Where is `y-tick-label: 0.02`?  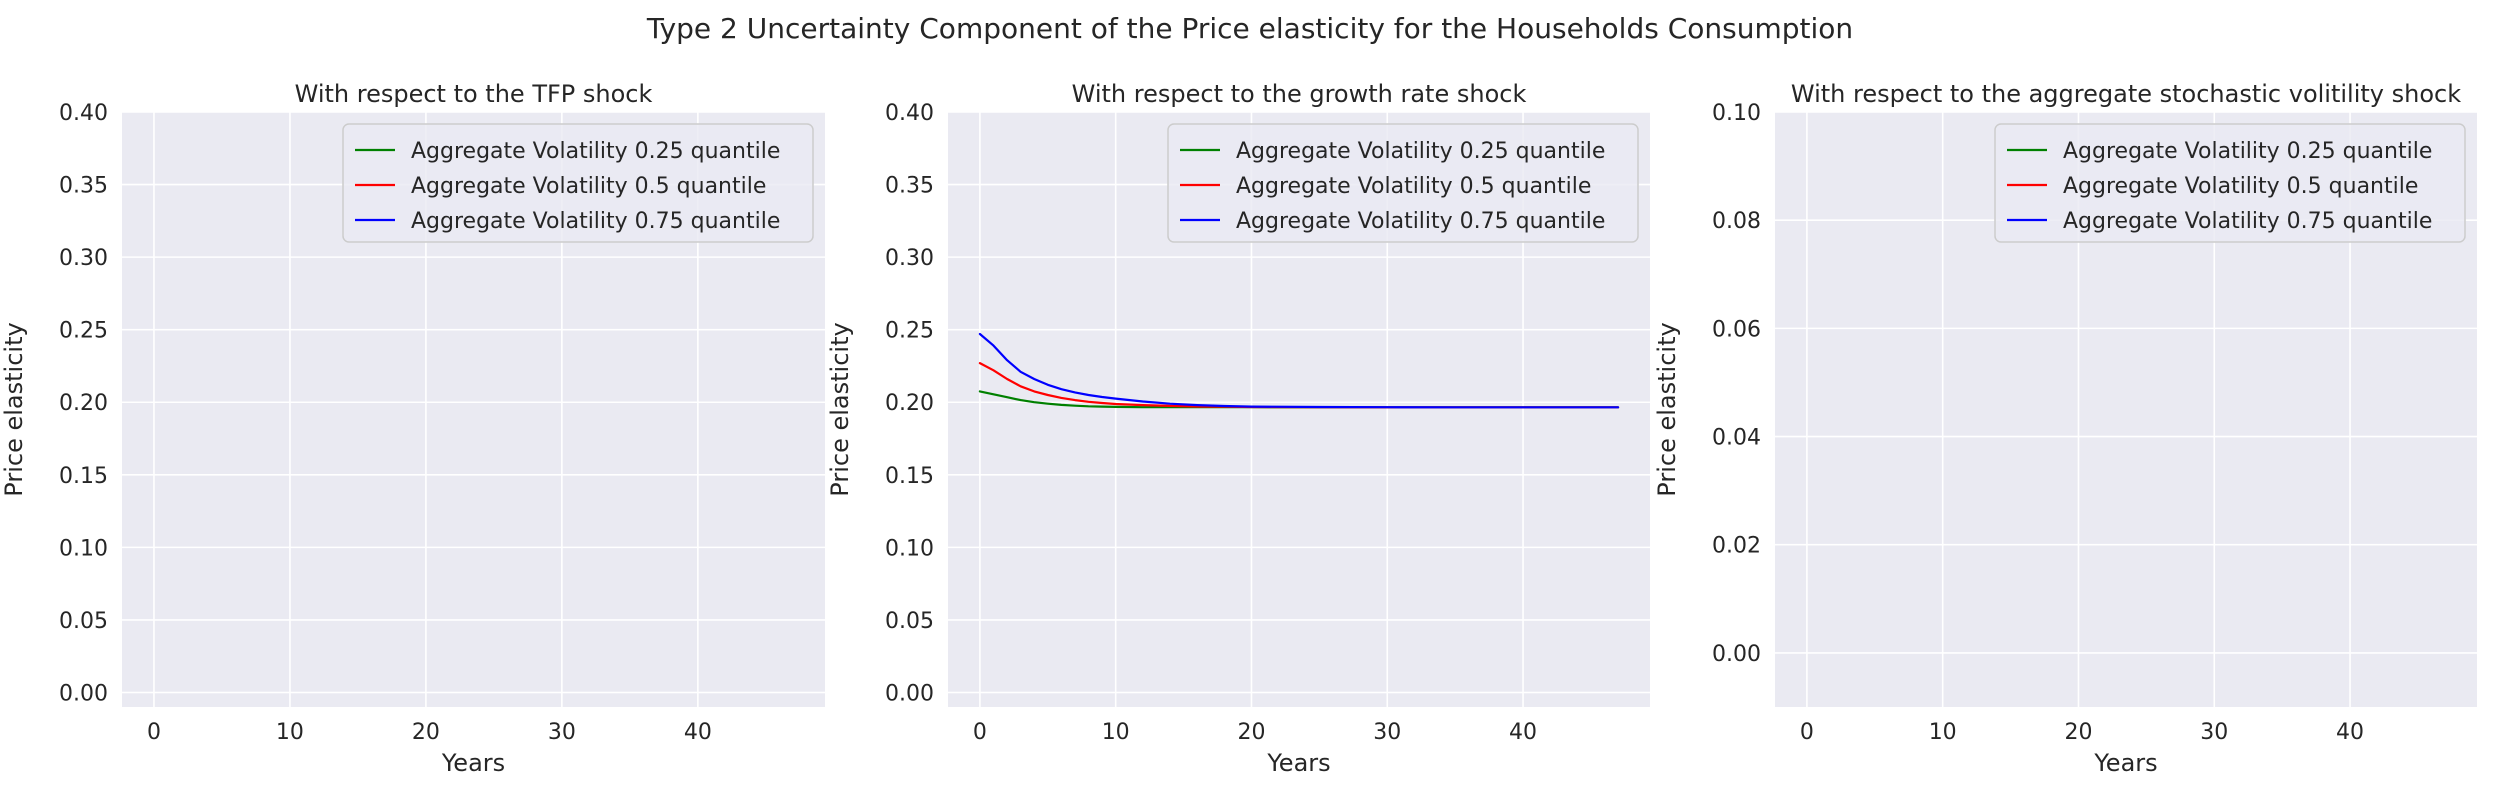 y-tick-label: 0.02 is located at coordinates (1736, 546).